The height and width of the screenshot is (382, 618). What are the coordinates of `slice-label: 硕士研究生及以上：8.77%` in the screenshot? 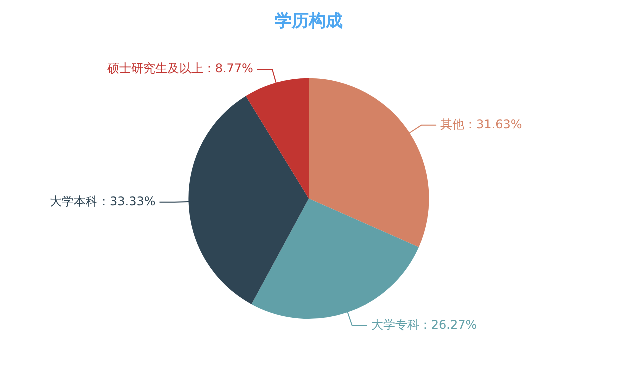 It's located at (180, 69).